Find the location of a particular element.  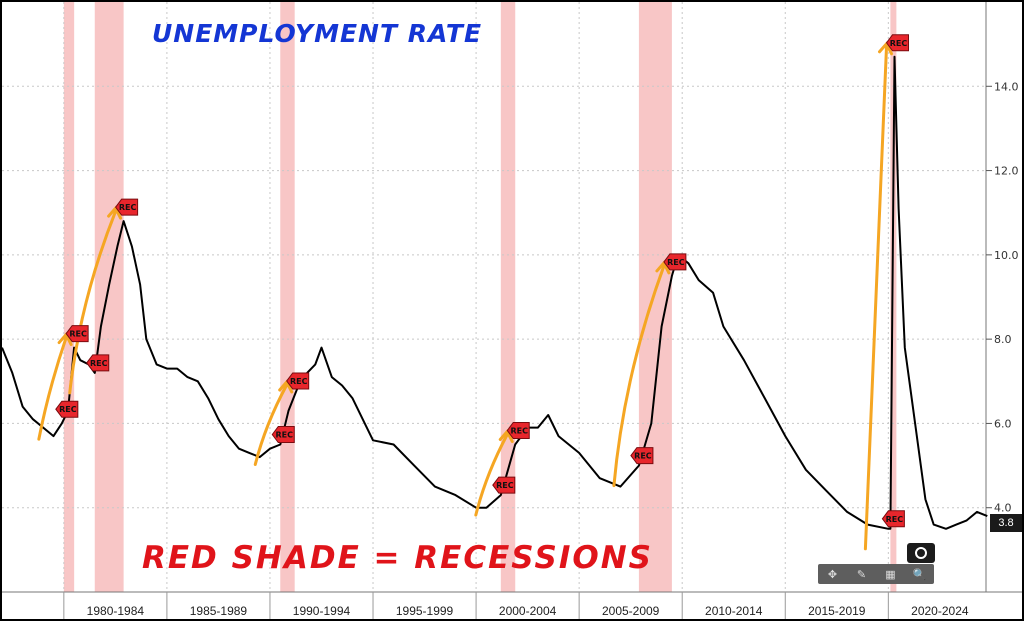

x-tick-label: 2015-2019 is located at coordinates (837, 611).